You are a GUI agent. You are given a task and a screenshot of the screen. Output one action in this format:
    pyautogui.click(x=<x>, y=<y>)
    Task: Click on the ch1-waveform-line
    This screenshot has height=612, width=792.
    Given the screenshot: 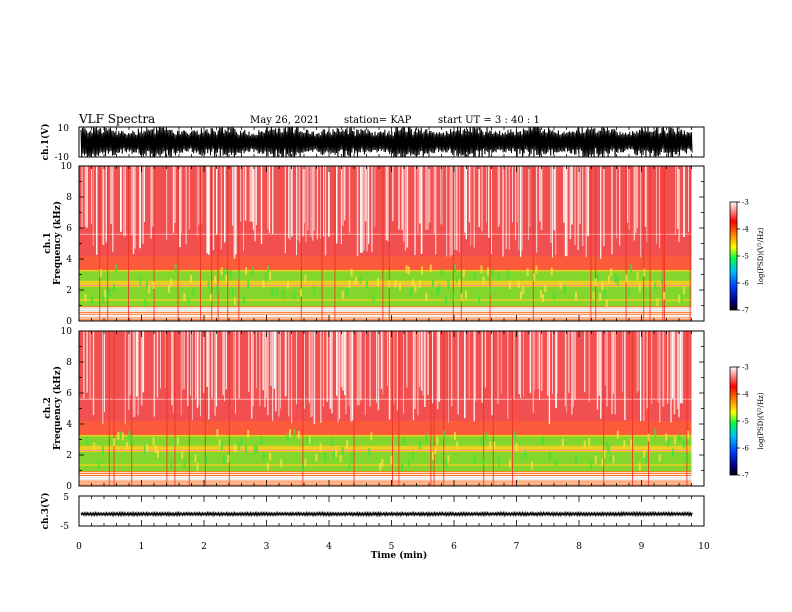 What is the action you would take?
    pyautogui.click(x=386, y=142)
    